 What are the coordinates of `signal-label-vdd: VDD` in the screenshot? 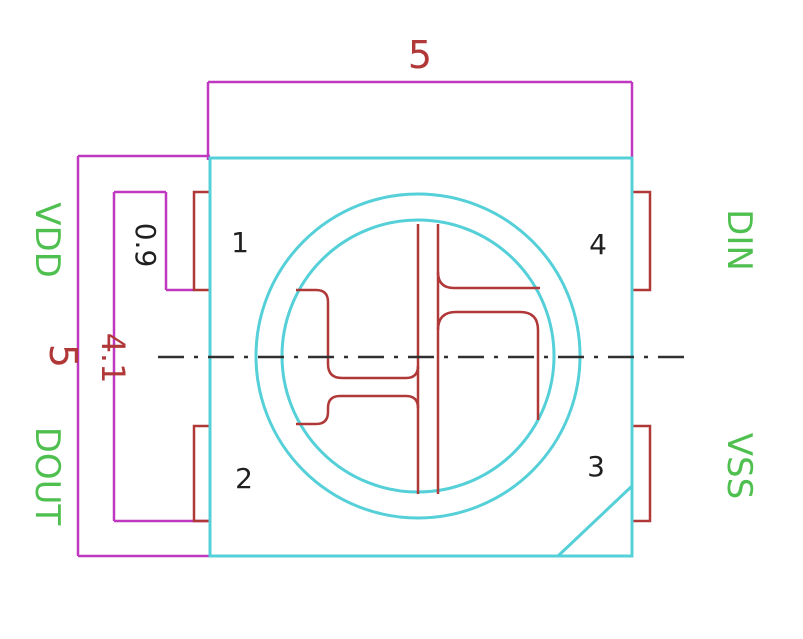 It's located at (47, 240).